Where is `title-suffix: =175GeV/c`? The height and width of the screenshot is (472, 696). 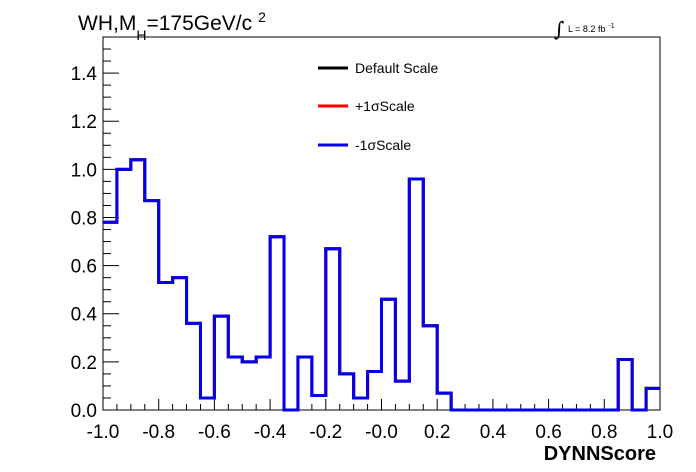
title-suffix: =175GeV/c is located at coordinates (199, 23).